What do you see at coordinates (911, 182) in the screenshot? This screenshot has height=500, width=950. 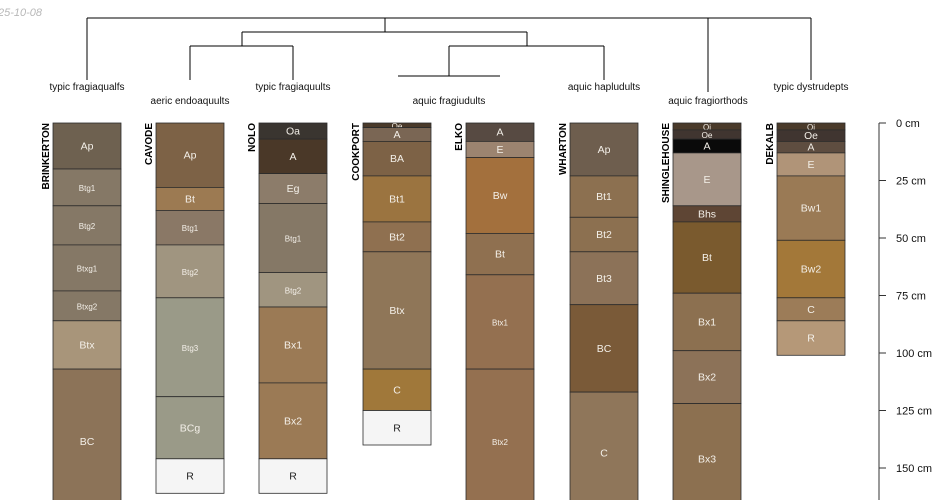 I see `depth-tick-label-25: 25 cm` at bounding box center [911, 182].